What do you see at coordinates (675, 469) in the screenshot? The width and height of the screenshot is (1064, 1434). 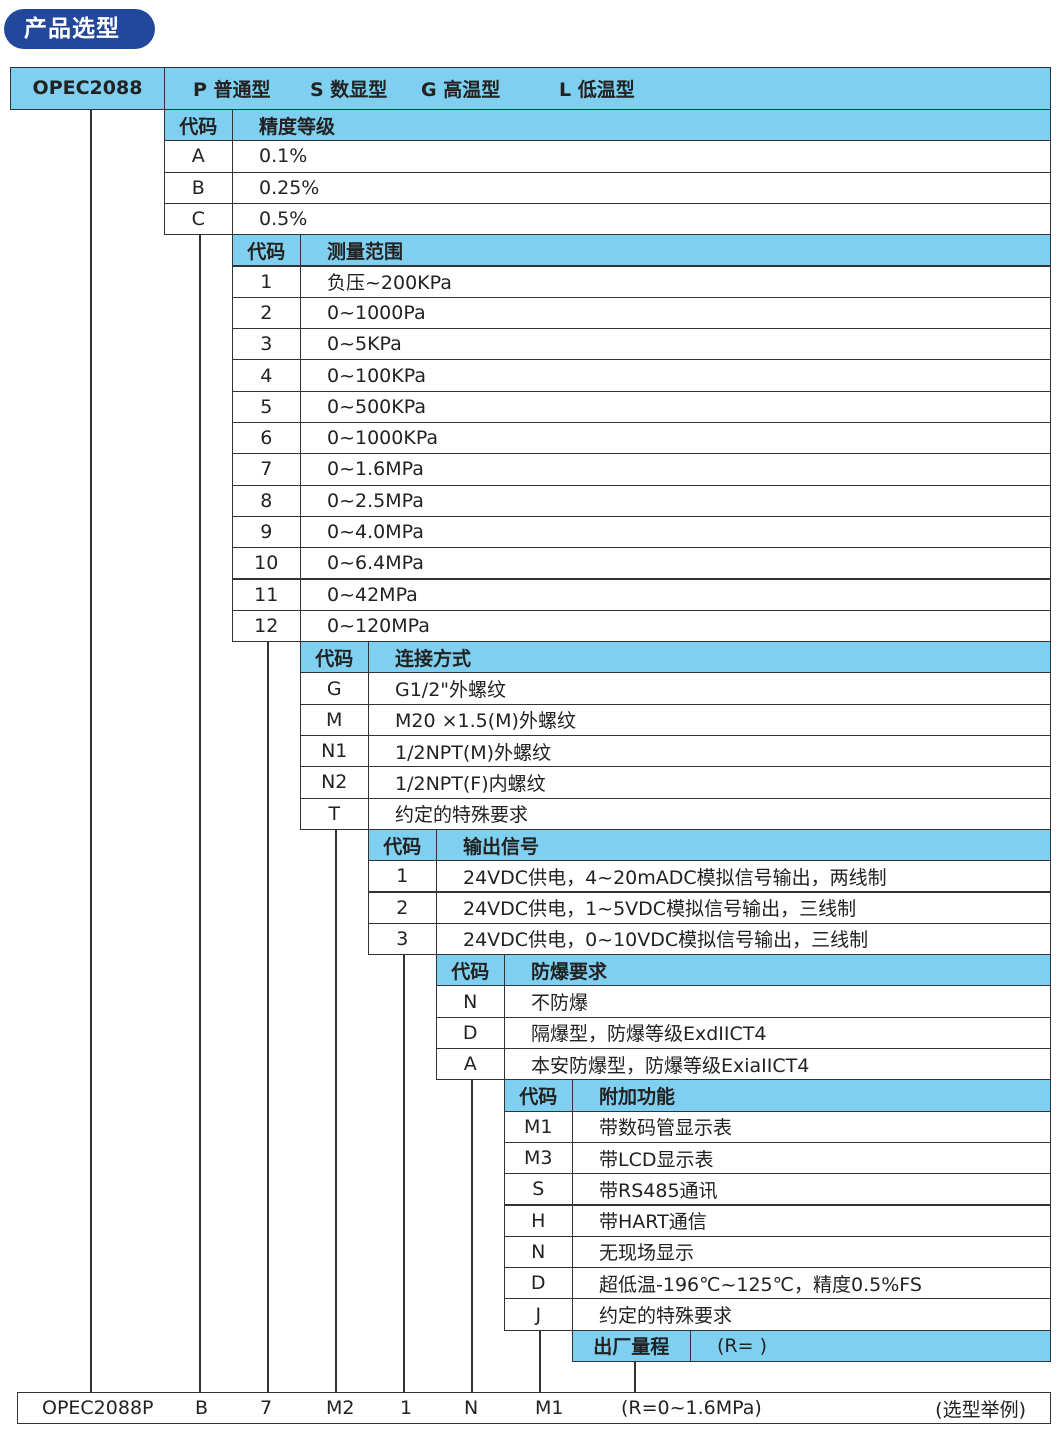 I see `option-description: 0~1.6MPa` at bounding box center [675, 469].